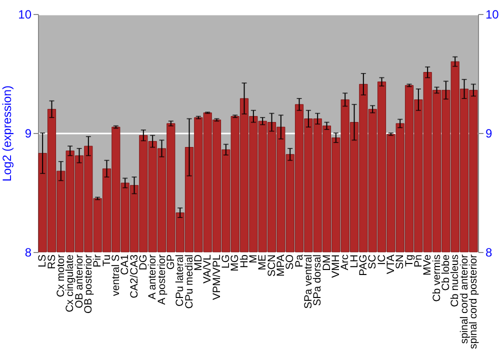 Image resolution: width=500 pixels, height=350 pixels. Describe the element at coordinates (489, 253) in the screenshot. I see `y2-tick-label: 8` at that location.